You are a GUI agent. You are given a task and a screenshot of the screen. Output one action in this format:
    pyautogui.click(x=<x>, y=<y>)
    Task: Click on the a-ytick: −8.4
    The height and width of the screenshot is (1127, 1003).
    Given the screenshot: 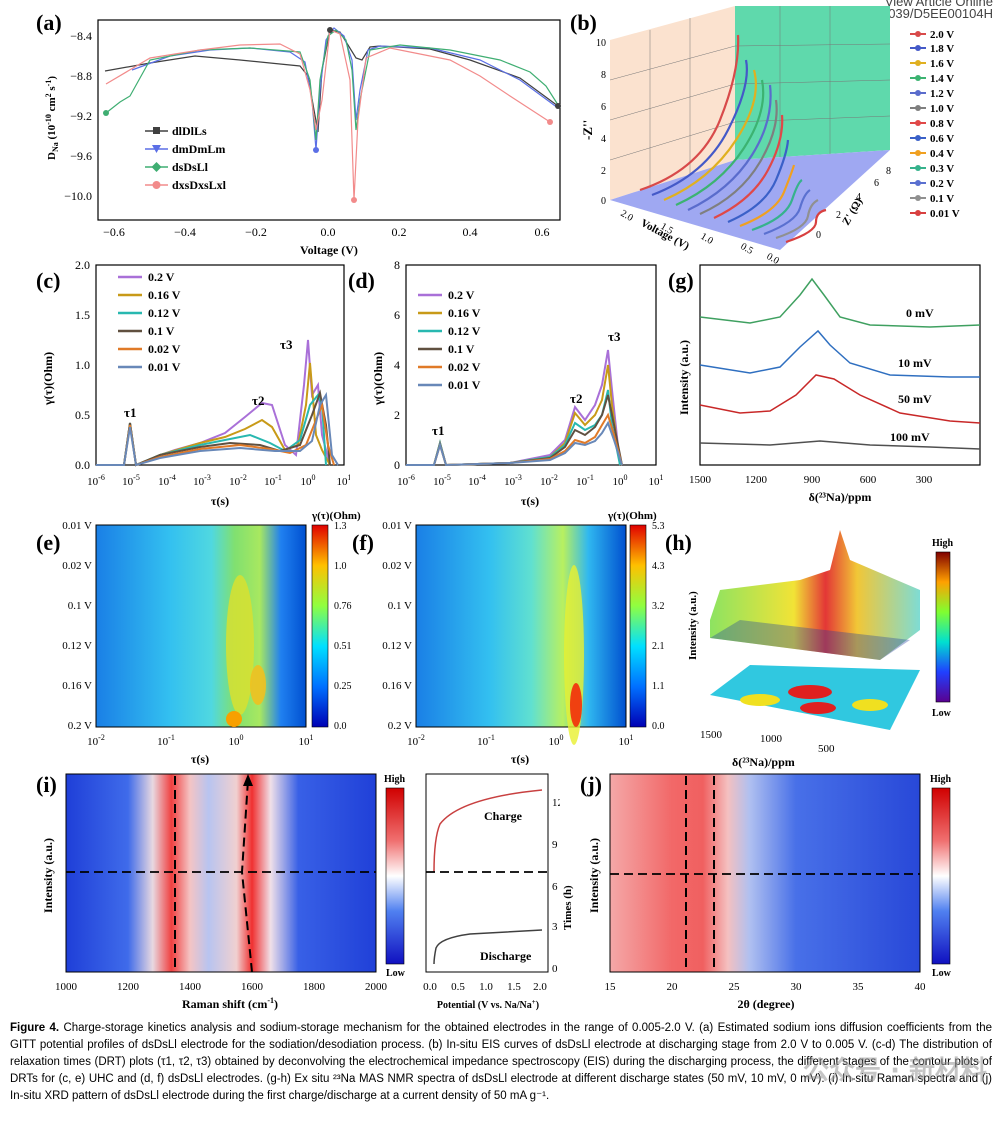 What is the action you would take?
    pyautogui.click(x=81, y=36)
    